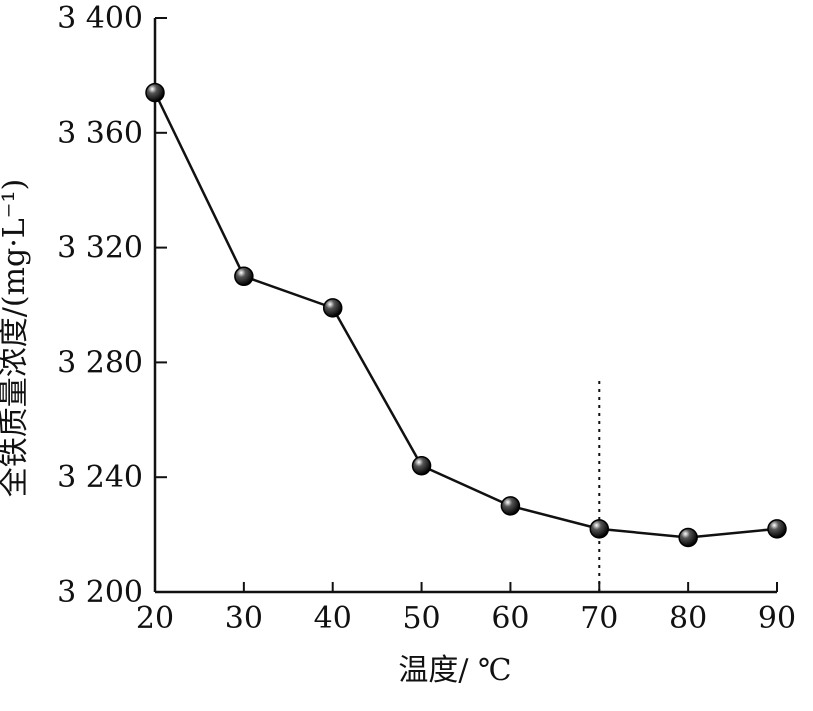 The height and width of the screenshot is (711, 813). What do you see at coordinates (421, 618) in the screenshot?
I see `x-tick-label: 50` at bounding box center [421, 618].